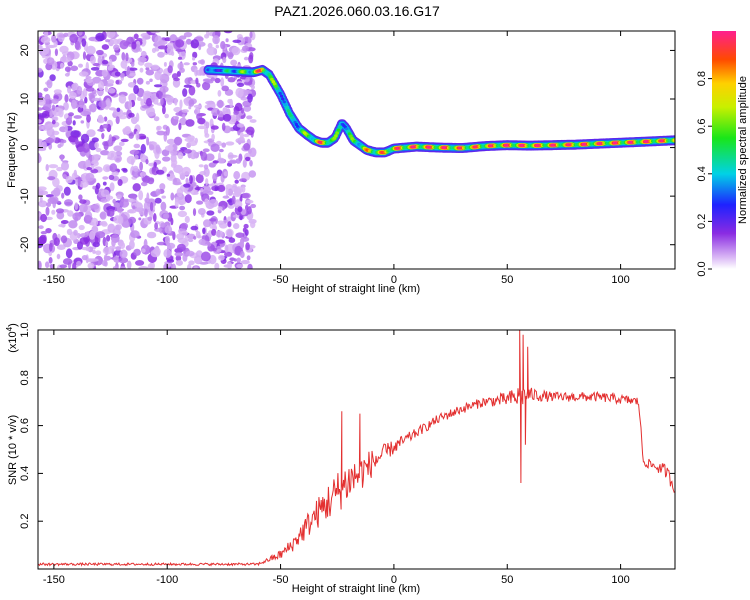 The height and width of the screenshot is (600, 750). Describe the element at coordinates (54, 280) in the screenshot. I see `x-tick-label: -150` at that location.